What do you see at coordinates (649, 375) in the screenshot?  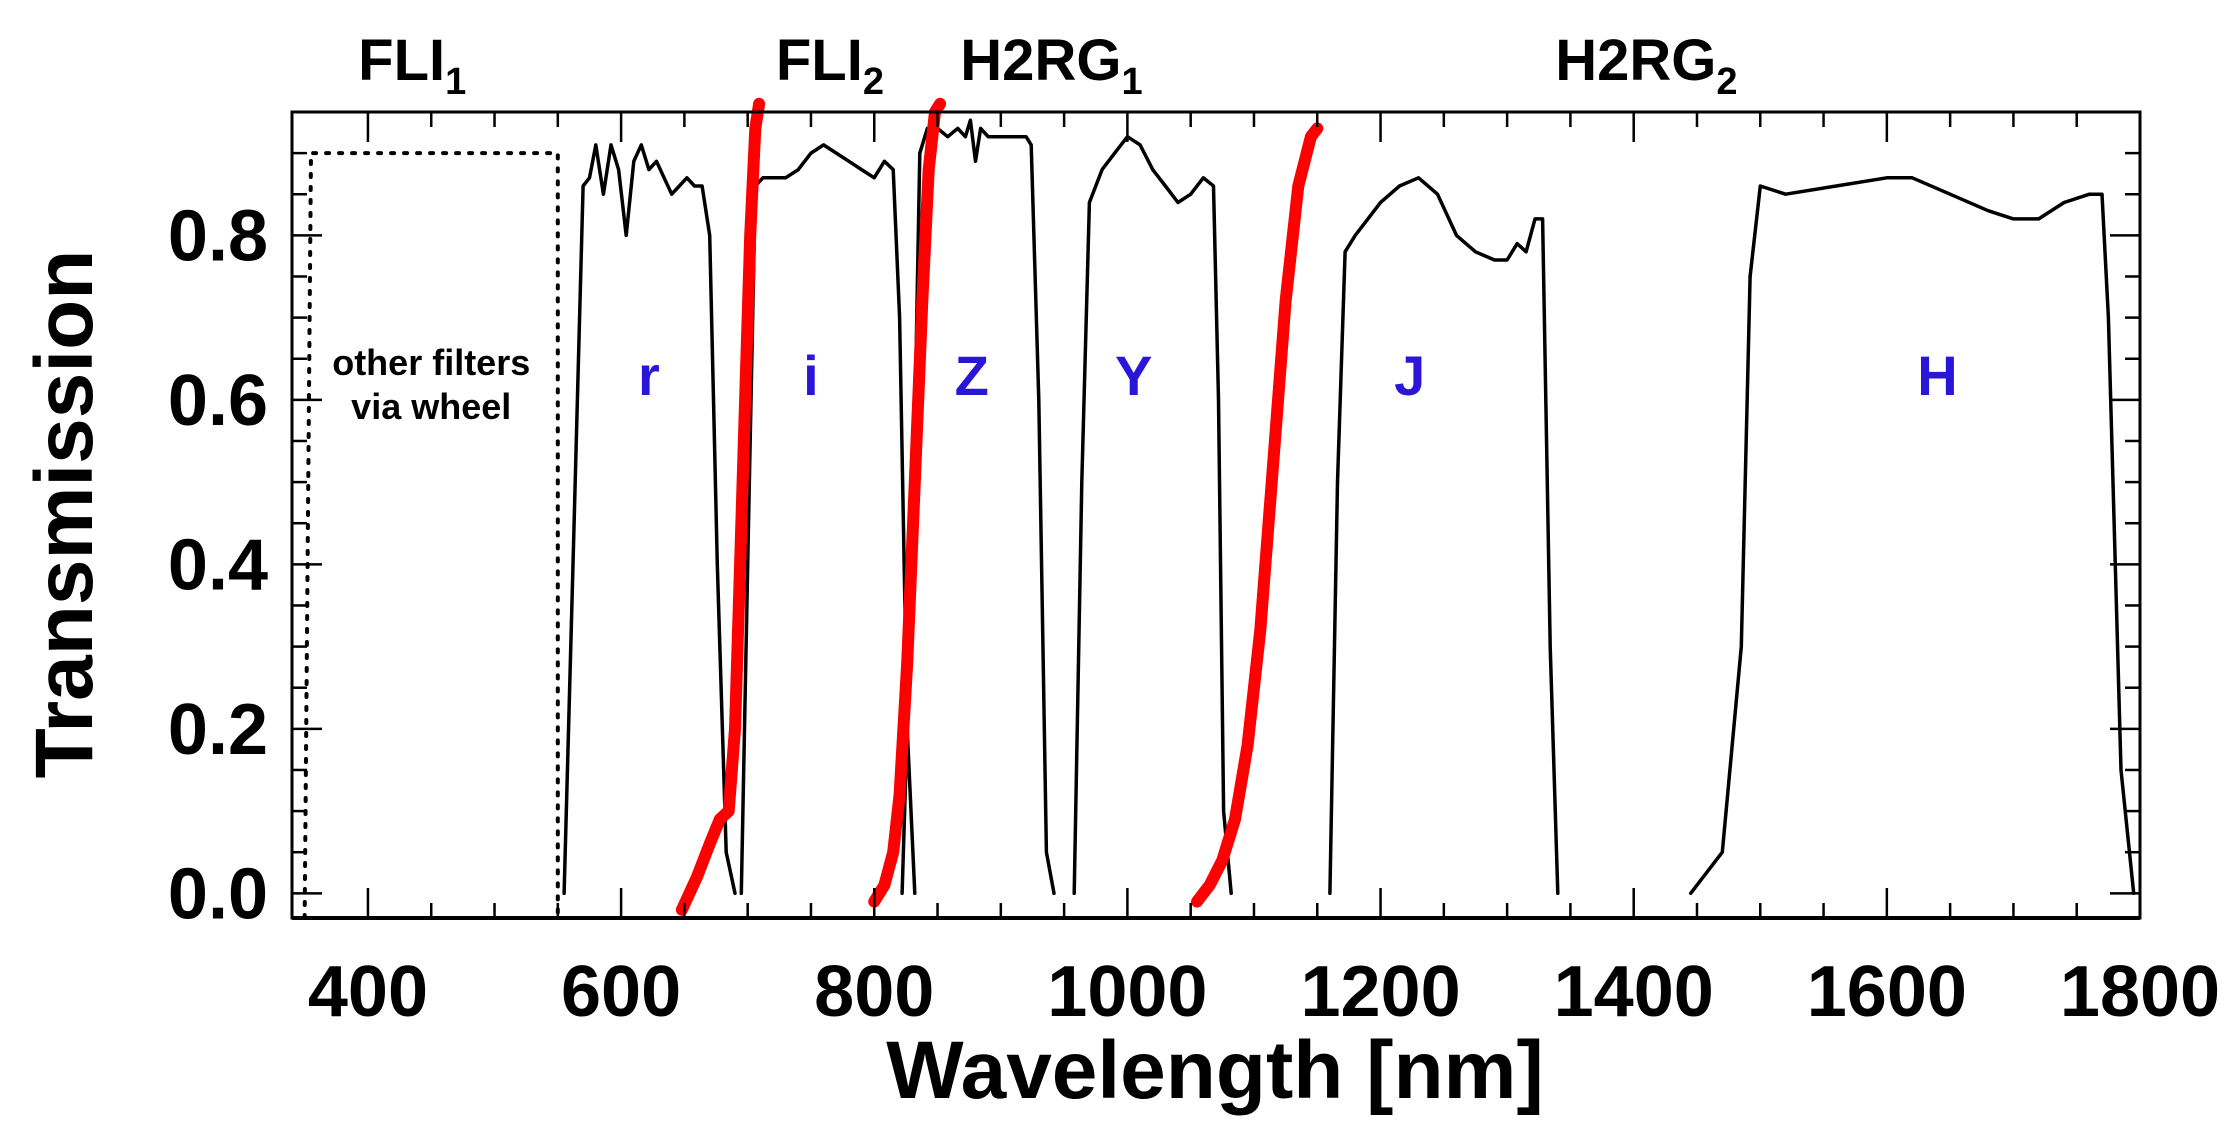 I see `band-label-r: r` at bounding box center [649, 375].